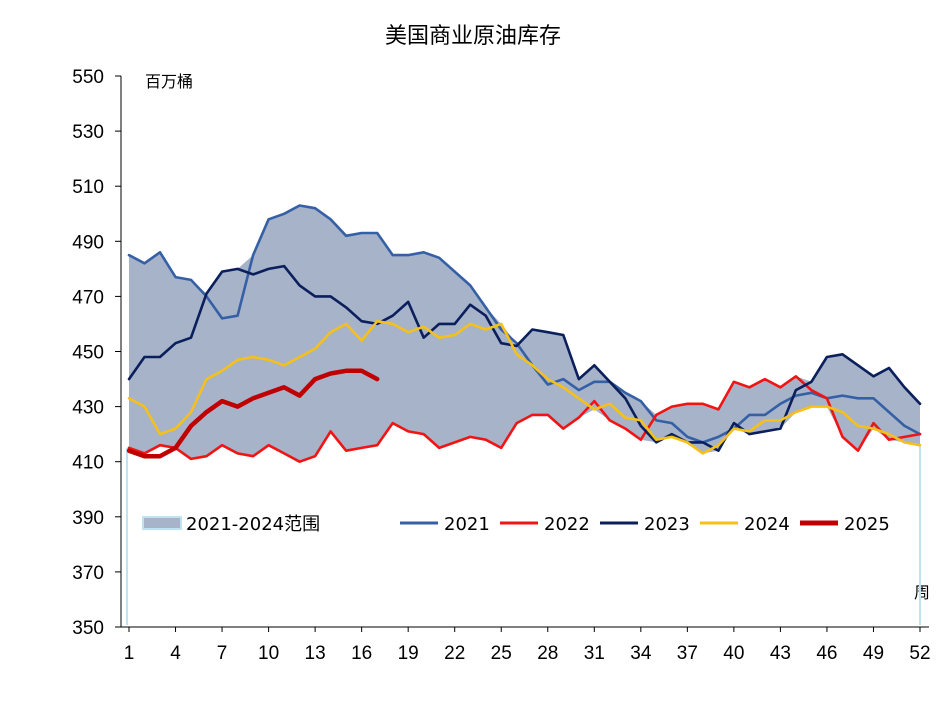 This screenshot has width=946, height=709. I want to click on x-ticks: 1 4 7 10 13 16 19 22 25 28 31 34 37 40 43 46 49 52, so click(527, 645).